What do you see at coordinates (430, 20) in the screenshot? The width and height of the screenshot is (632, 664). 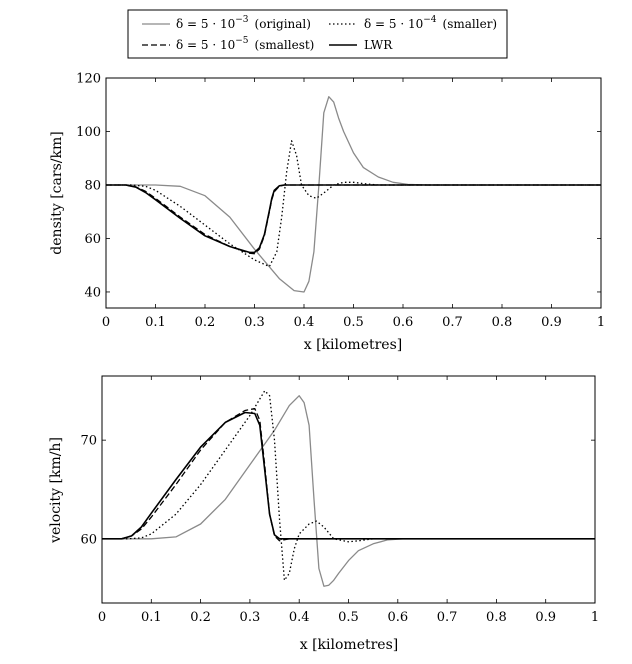 I see `legend-exponent-smaller: −4` at bounding box center [430, 20].